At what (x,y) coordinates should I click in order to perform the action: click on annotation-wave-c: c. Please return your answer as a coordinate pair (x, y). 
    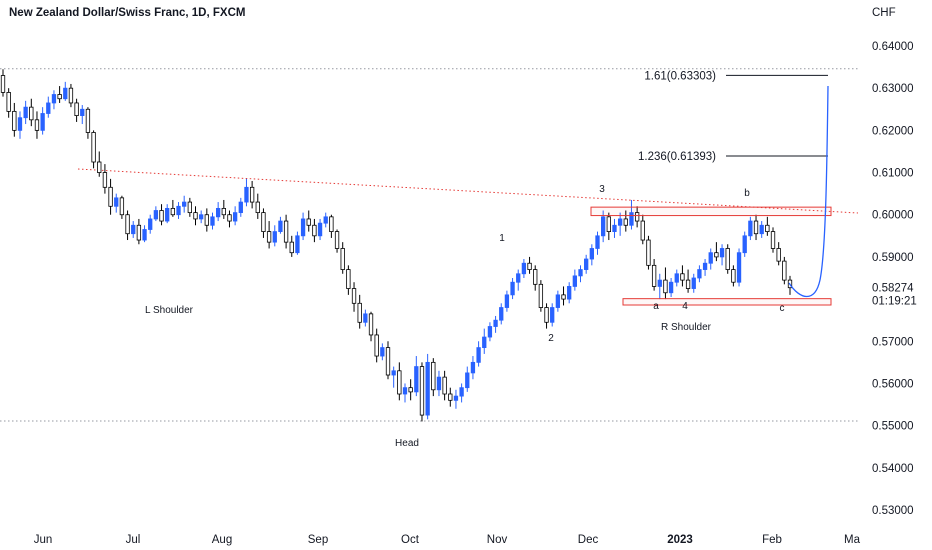
    Looking at the image, I should click on (782, 308).